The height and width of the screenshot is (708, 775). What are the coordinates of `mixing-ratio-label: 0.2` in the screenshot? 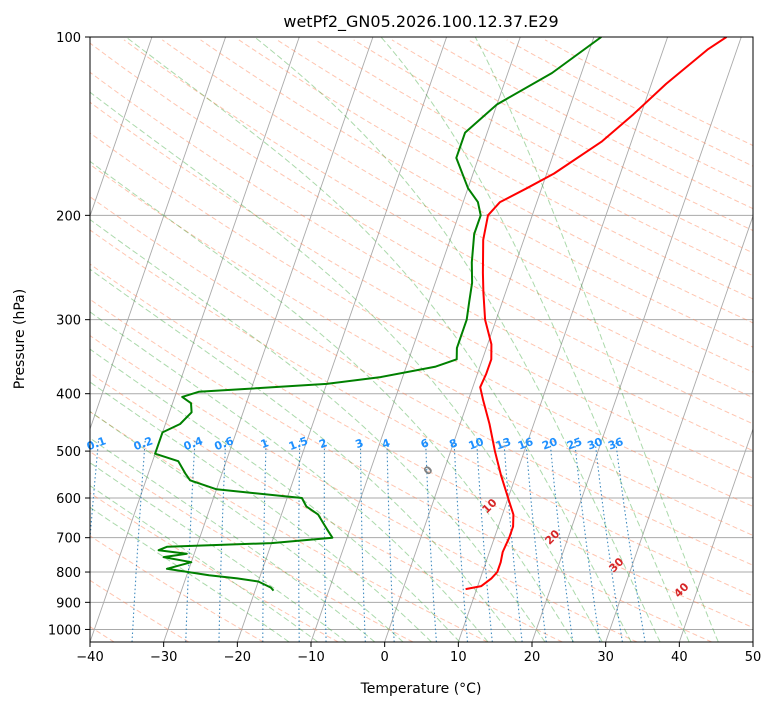 It's located at (143, 443).